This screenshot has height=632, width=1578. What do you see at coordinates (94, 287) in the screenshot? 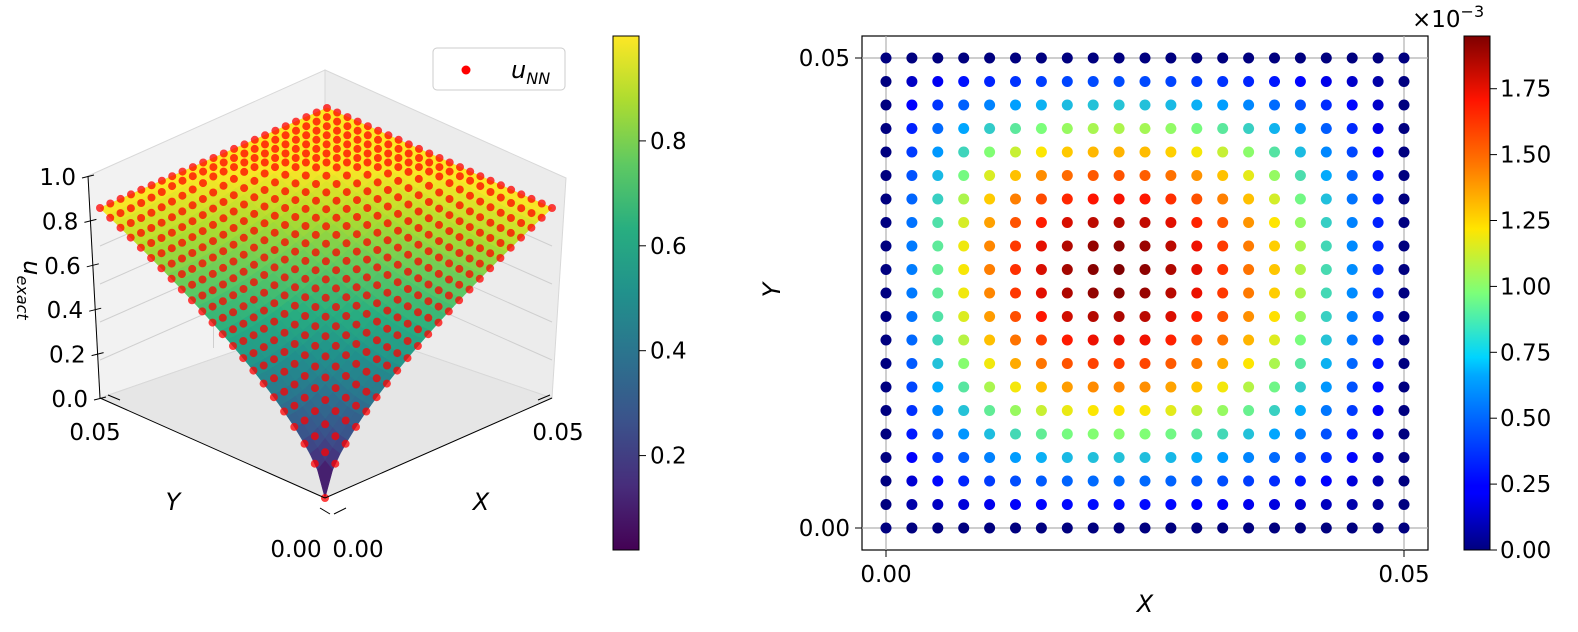
I see `z-axis-line` at bounding box center [94, 287].